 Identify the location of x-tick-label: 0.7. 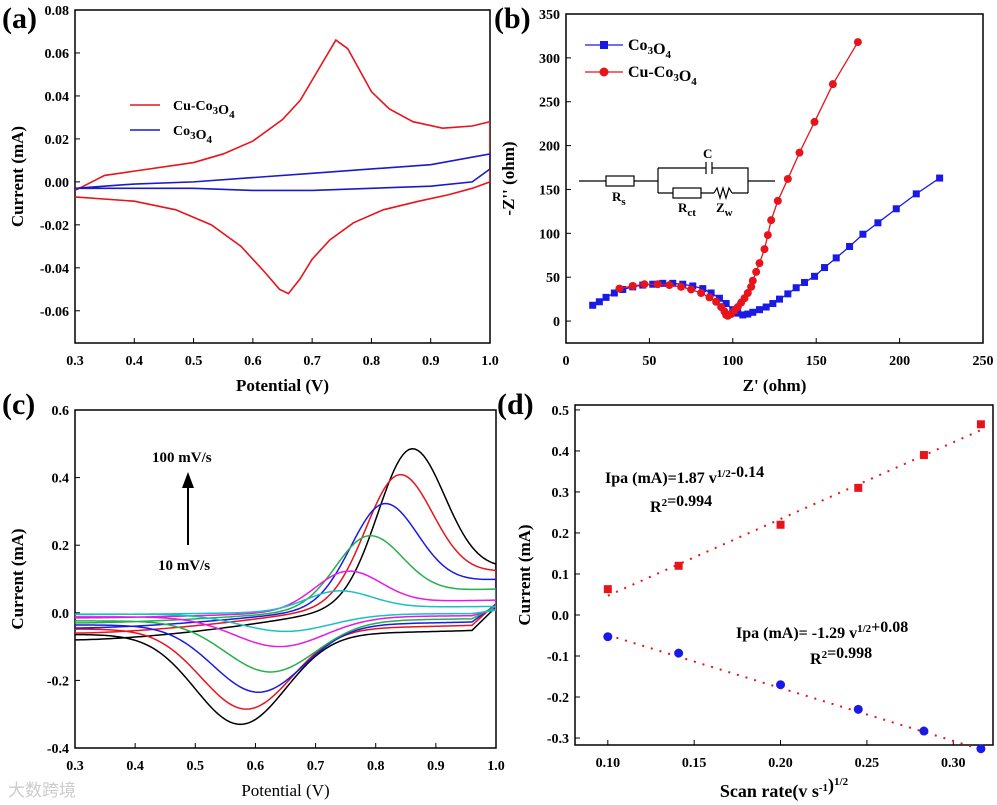
(312, 361).